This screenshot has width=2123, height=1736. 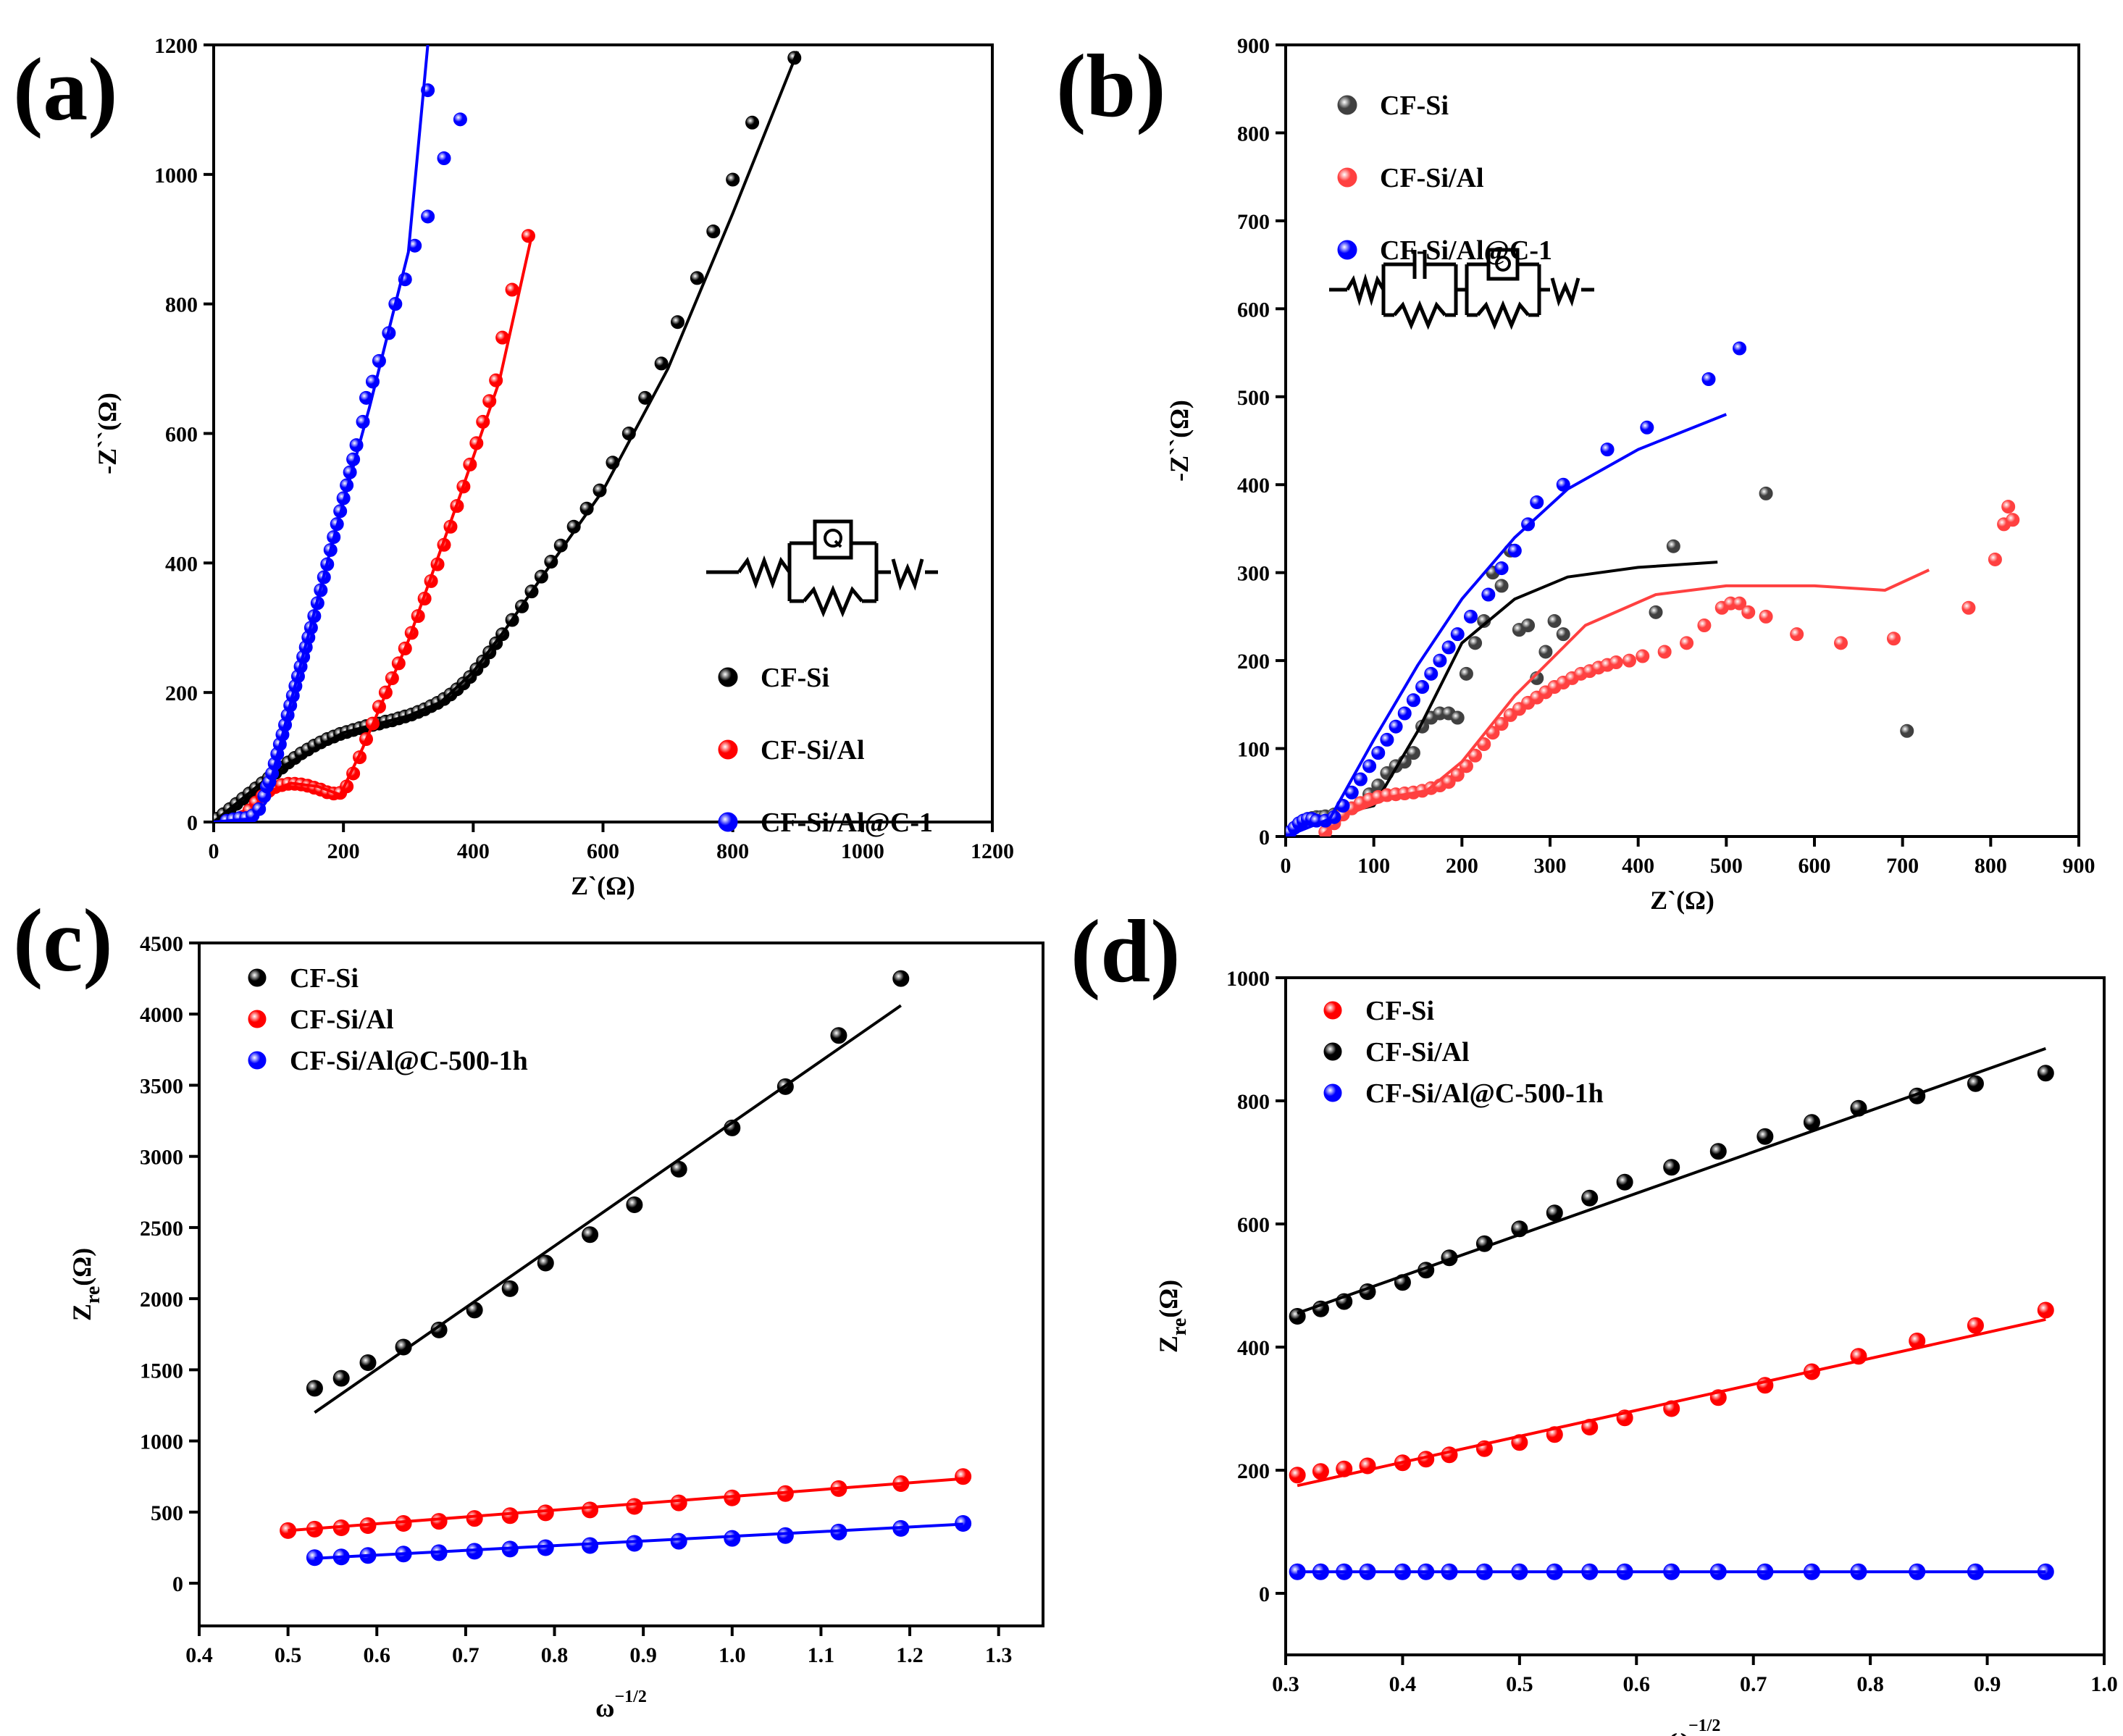 What do you see at coordinates (1695, 1726) in the screenshot?
I see `x-axis-label: ω−1/2` at bounding box center [1695, 1726].